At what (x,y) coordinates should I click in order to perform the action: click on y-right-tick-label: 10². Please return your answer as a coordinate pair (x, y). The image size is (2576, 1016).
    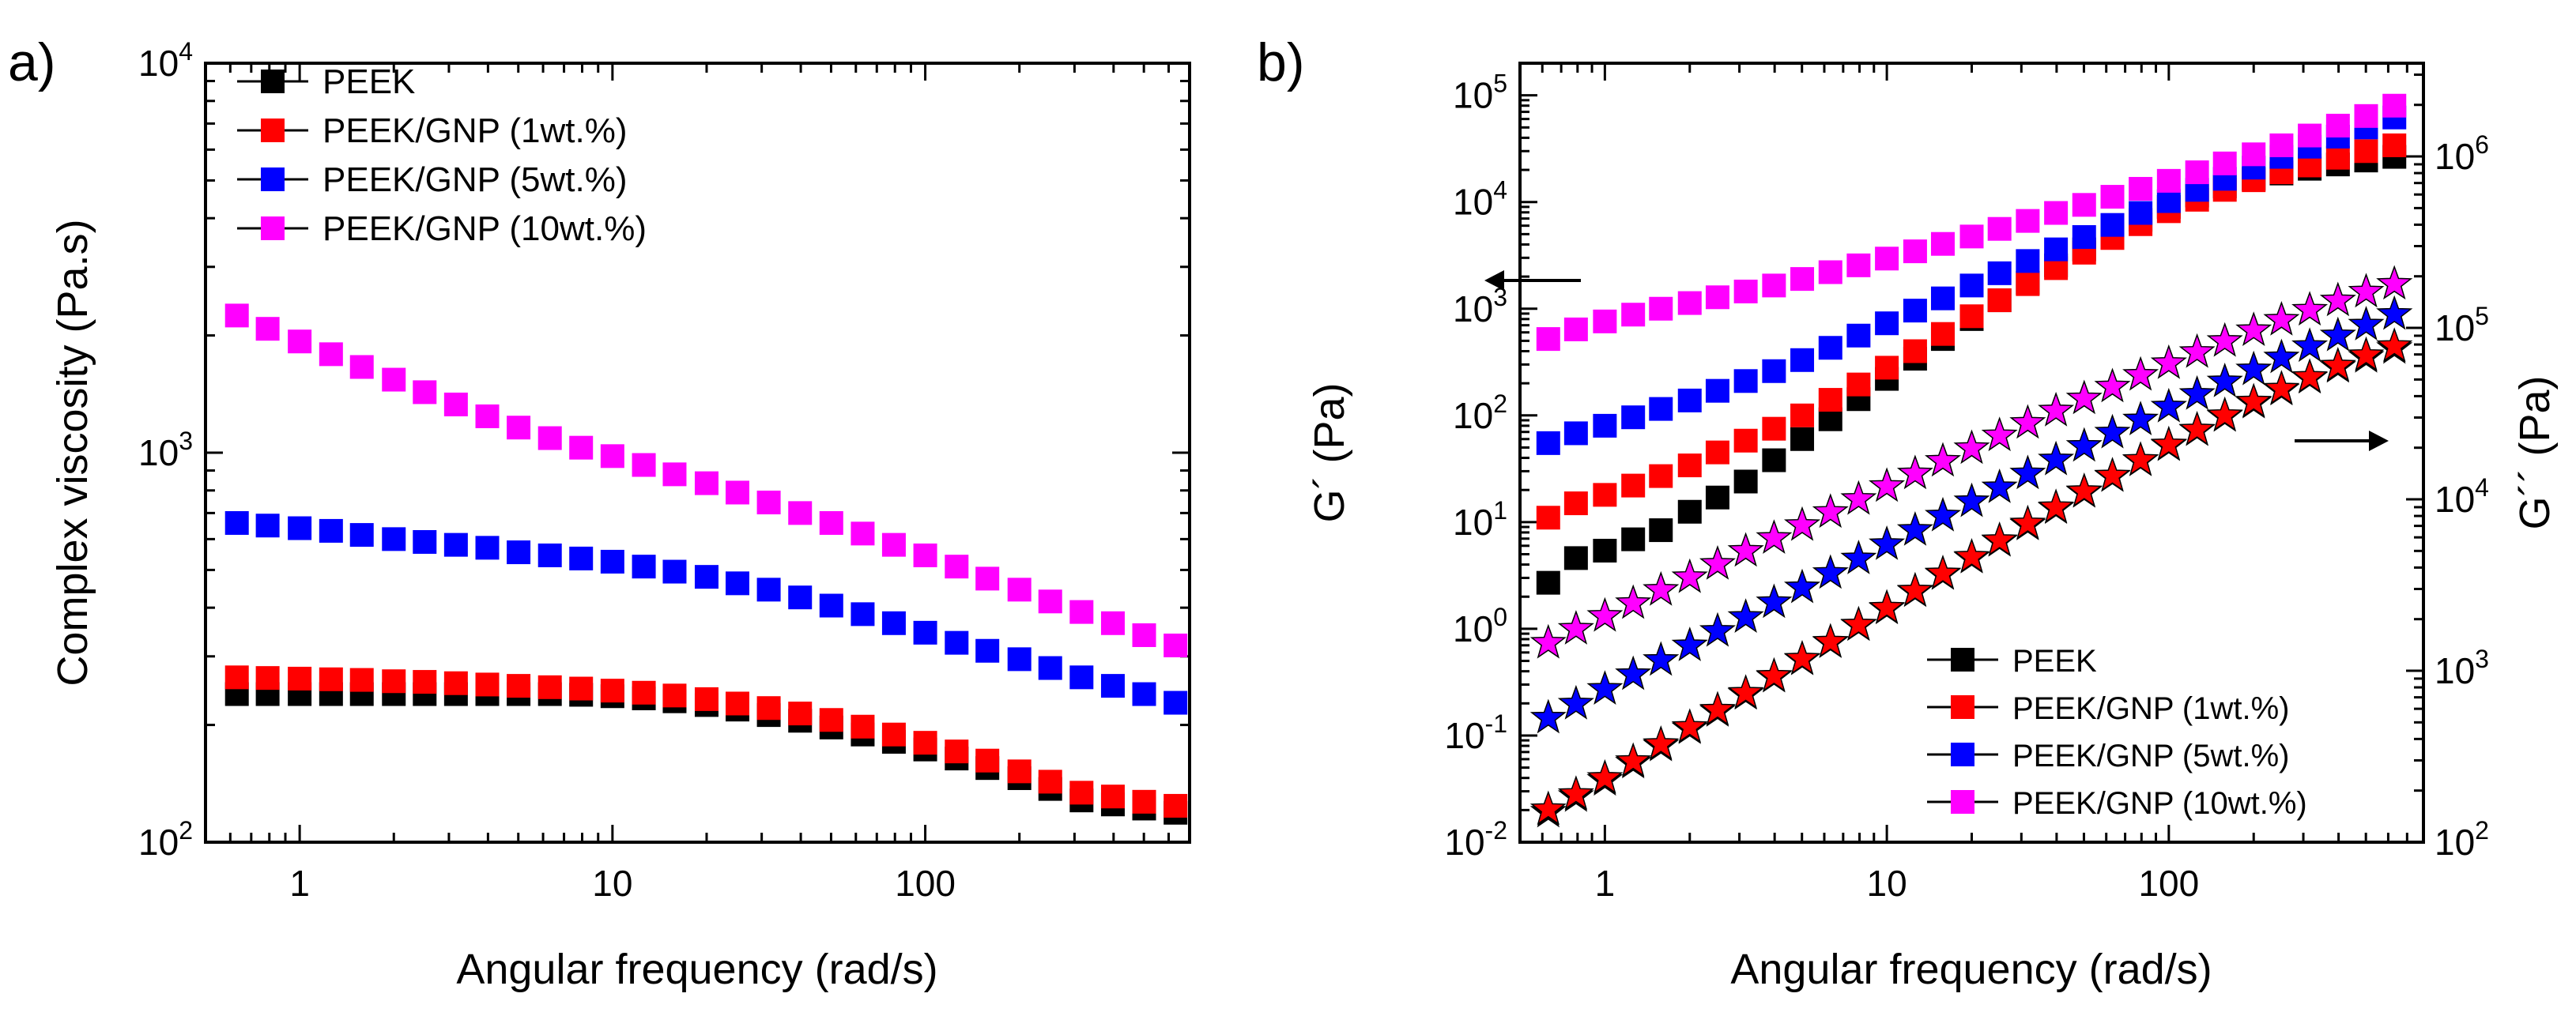
    Looking at the image, I should click on (2462, 839).